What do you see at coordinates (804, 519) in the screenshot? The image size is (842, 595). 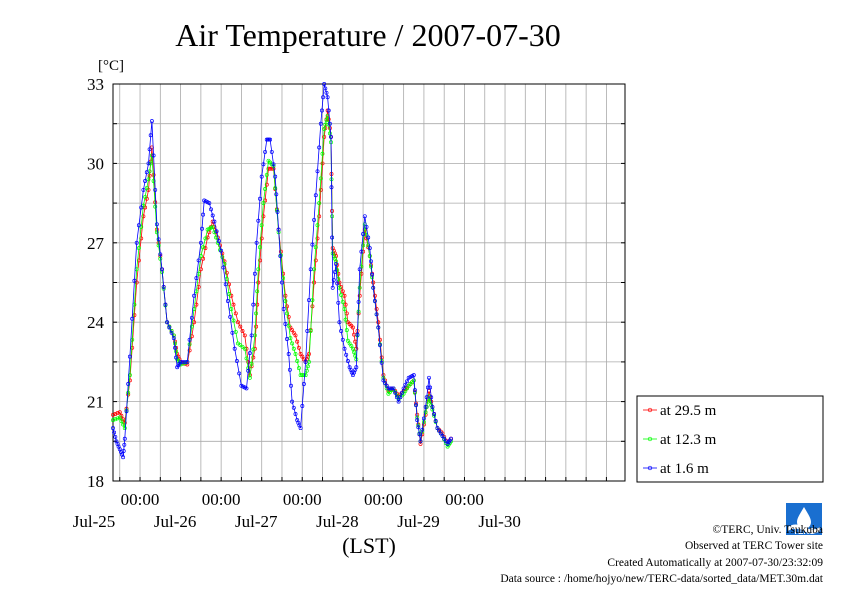 I see `terc-logo: TERC` at bounding box center [804, 519].